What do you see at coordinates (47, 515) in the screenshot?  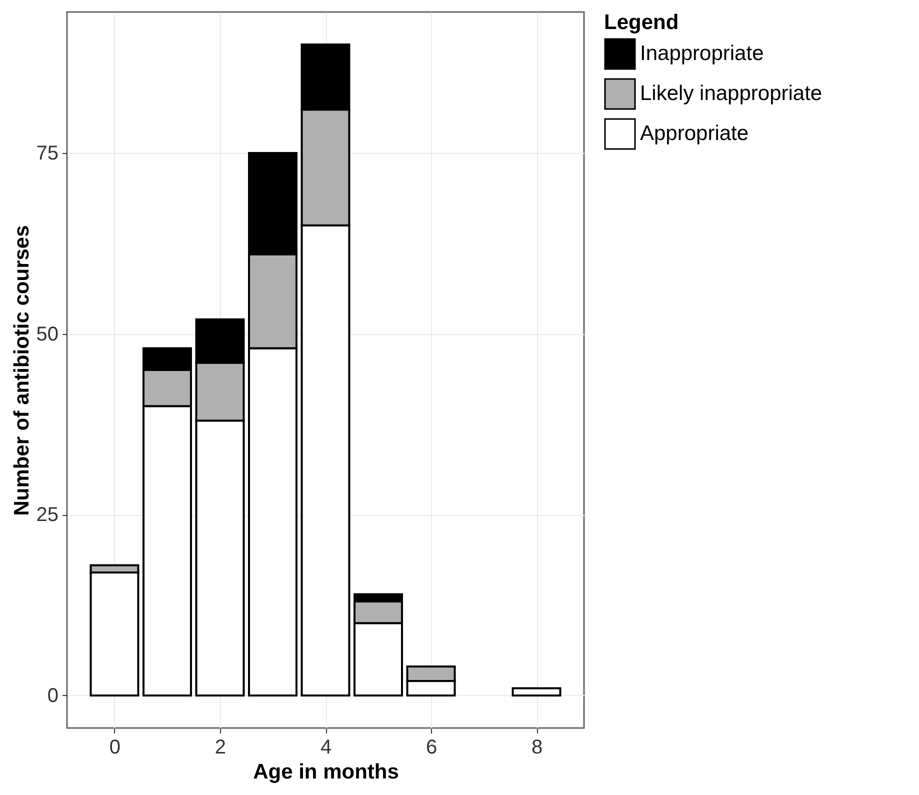 I see `y-tick-label: 25` at bounding box center [47, 515].